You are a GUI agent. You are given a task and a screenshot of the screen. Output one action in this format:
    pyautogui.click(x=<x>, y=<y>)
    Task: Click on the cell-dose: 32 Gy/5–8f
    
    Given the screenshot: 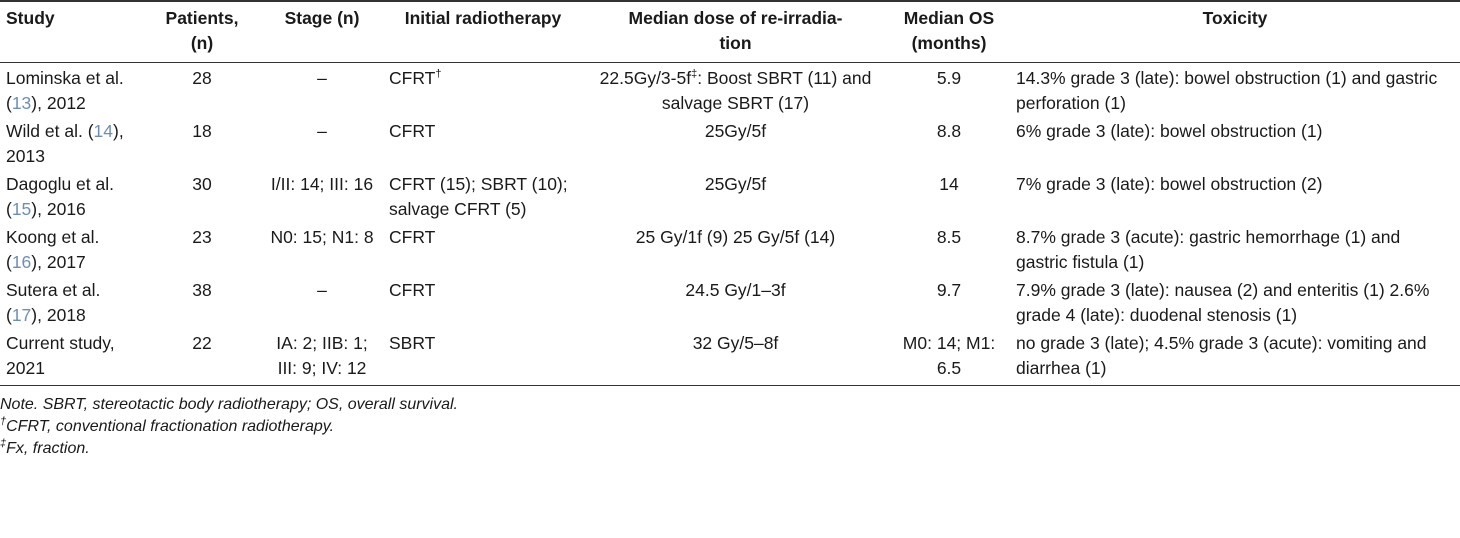 What is the action you would take?
    pyautogui.click(x=735, y=357)
    